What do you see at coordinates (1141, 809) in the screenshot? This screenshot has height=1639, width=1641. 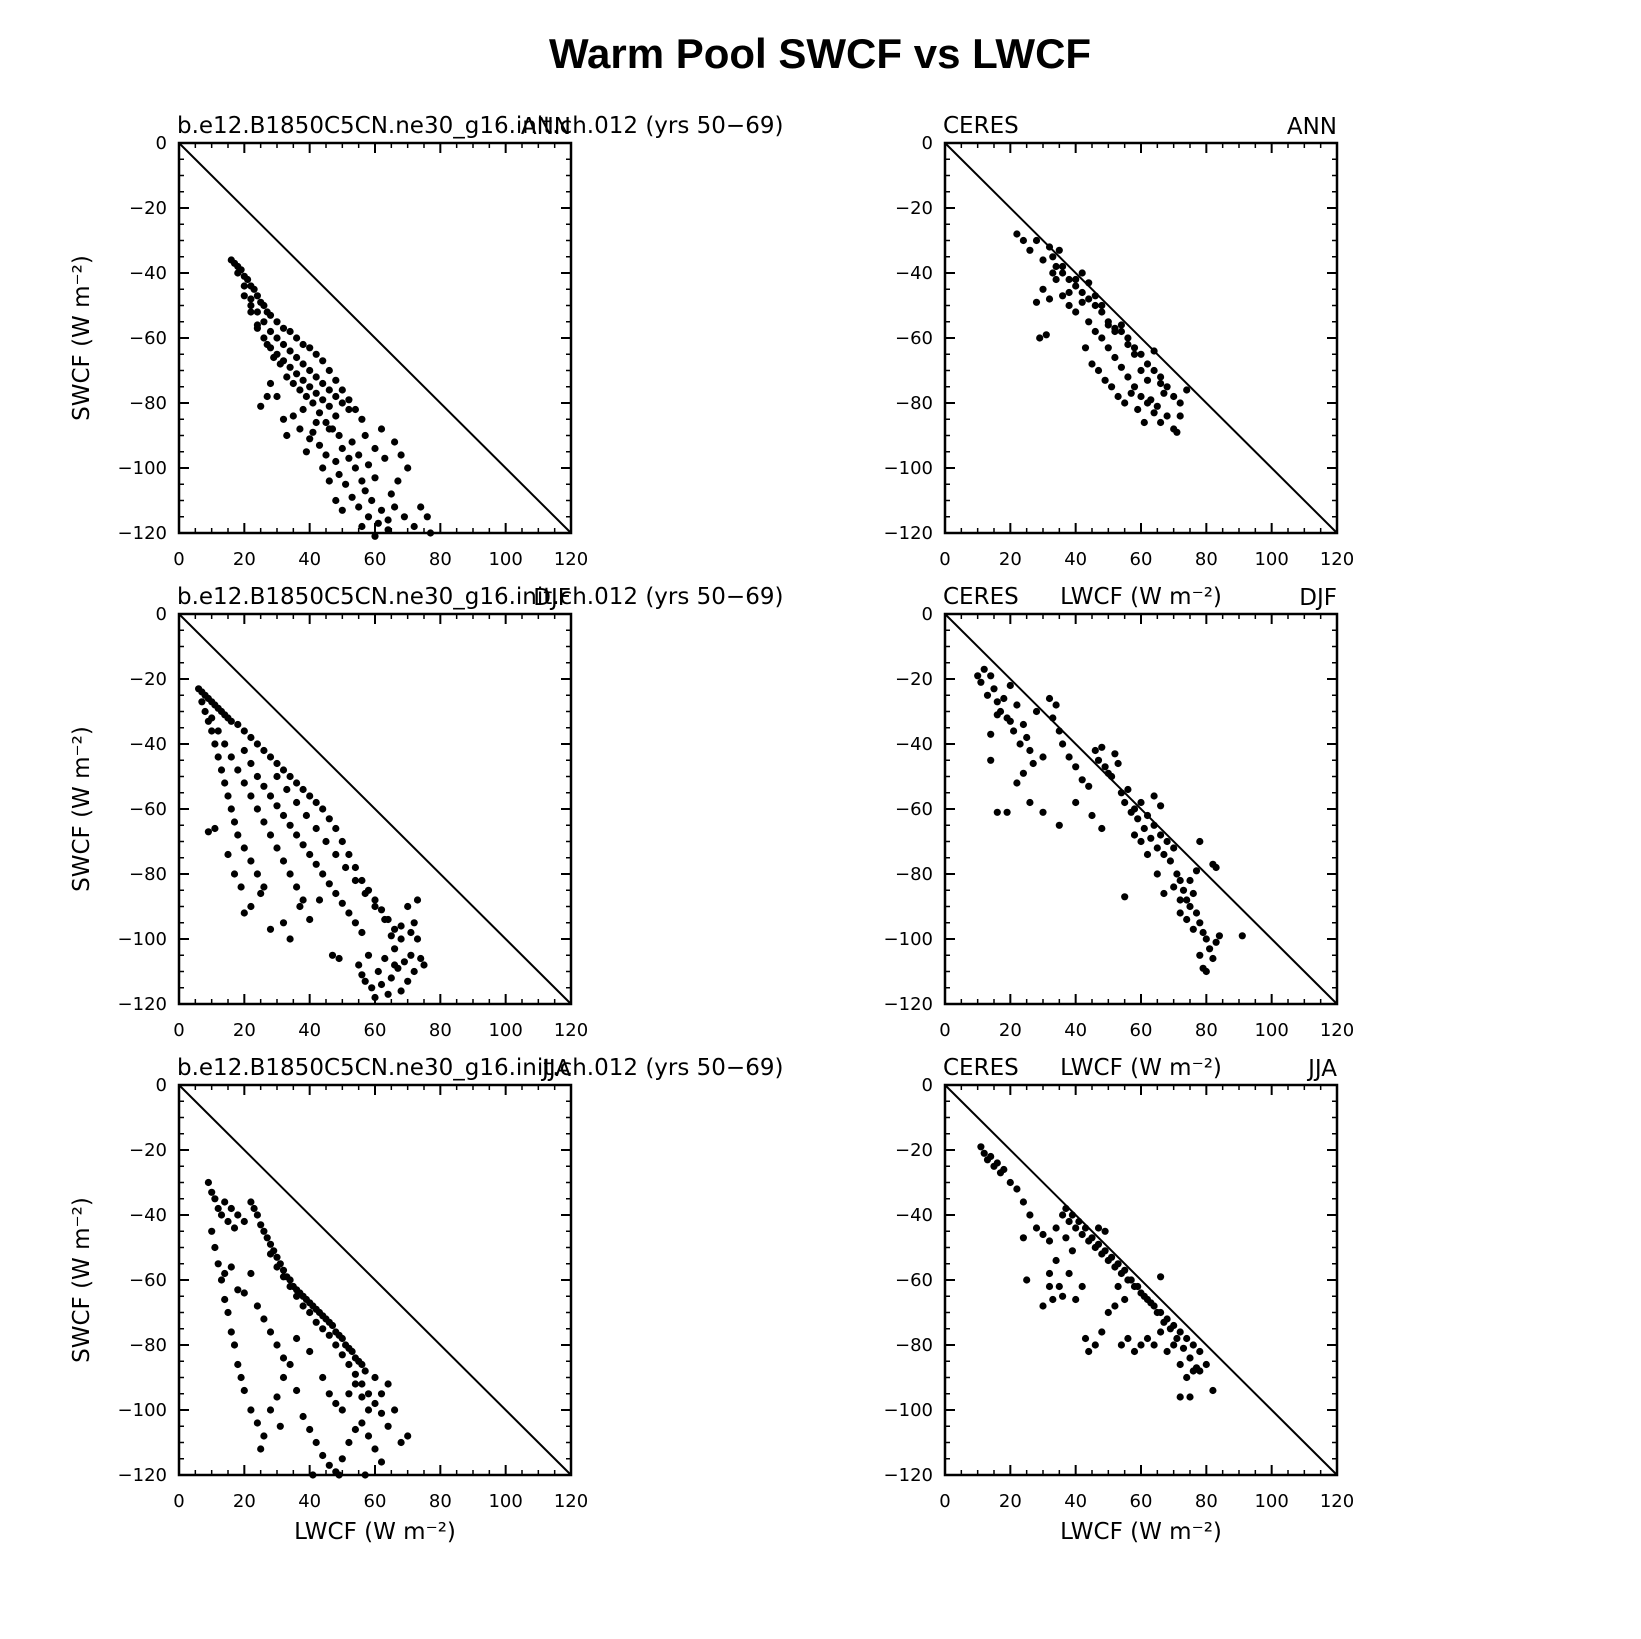 I see `reference-line` at bounding box center [1141, 809].